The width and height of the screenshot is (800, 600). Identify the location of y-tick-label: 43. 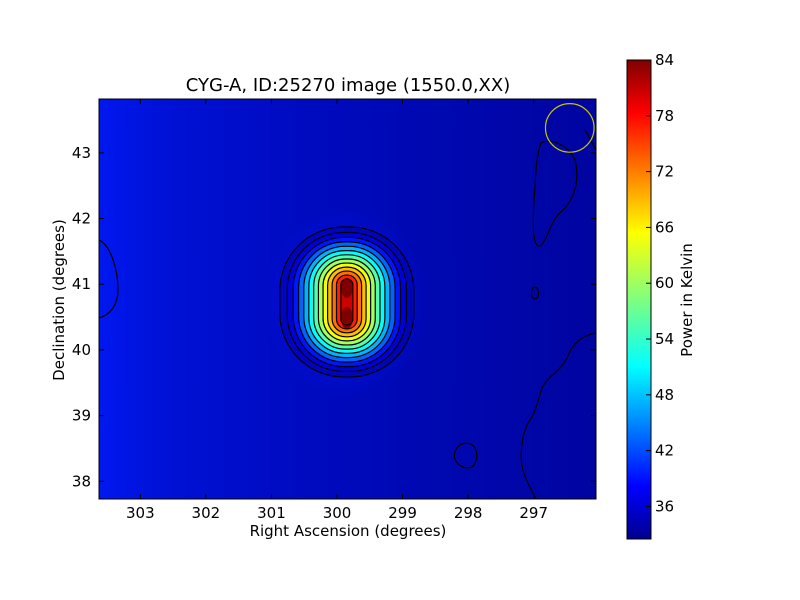
(81, 153).